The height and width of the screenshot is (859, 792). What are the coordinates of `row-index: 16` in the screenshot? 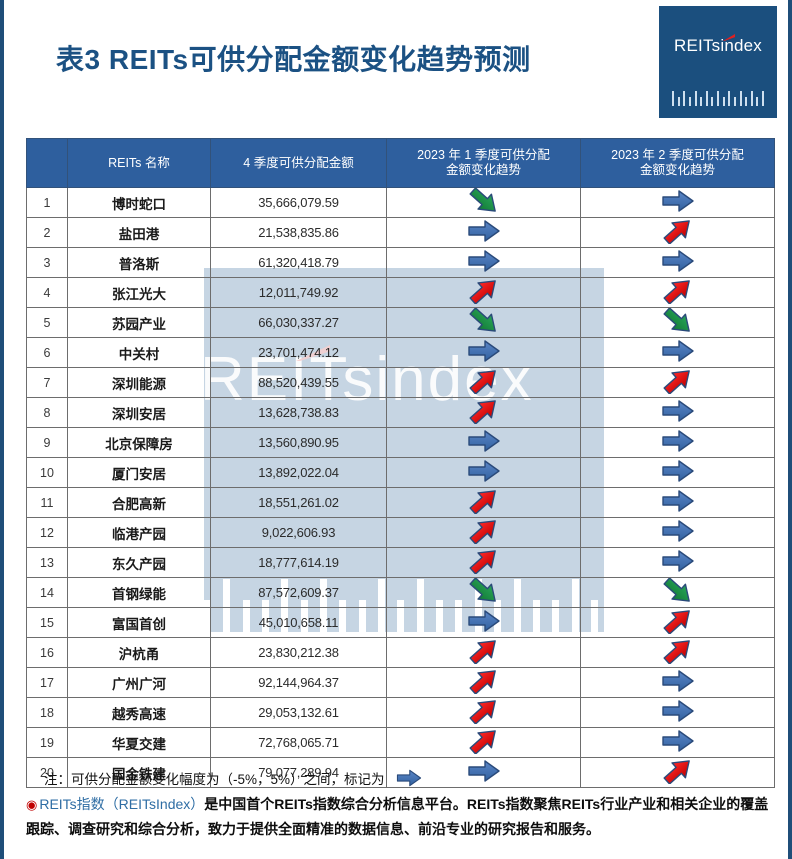 It's located at (47, 652).